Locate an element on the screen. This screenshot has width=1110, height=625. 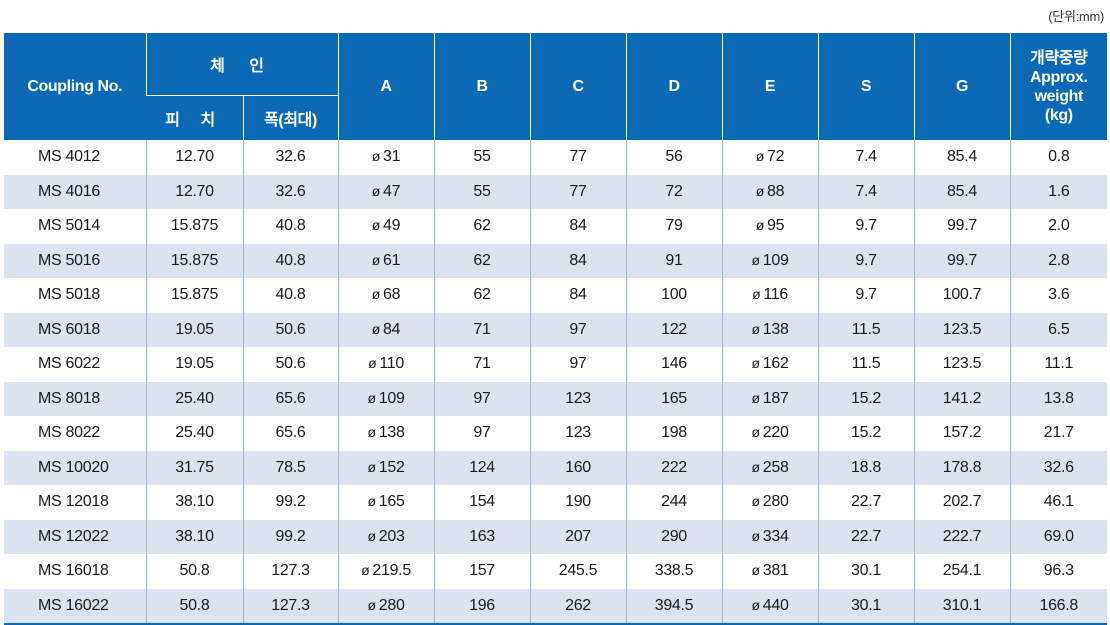
cell-b: 55 is located at coordinates (482, 191).